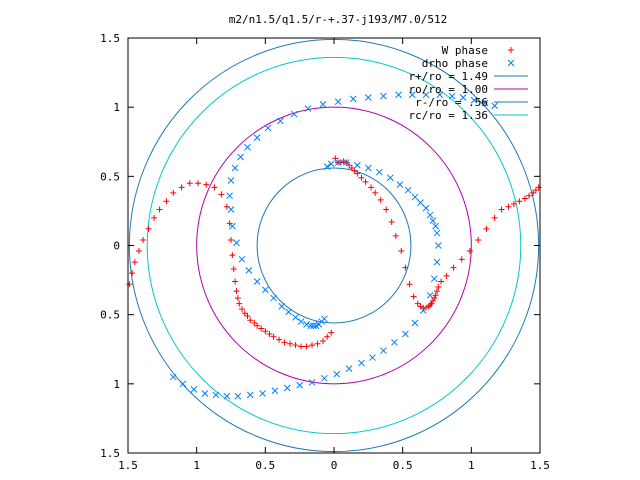 The height and width of the screenshot is (480, 640). Describe the element at coordinates (338, 19) in the screenshot. I see `chart-title: m2/n1.5/q1.5/r-+.37-j193/M7.0/512` at that location.